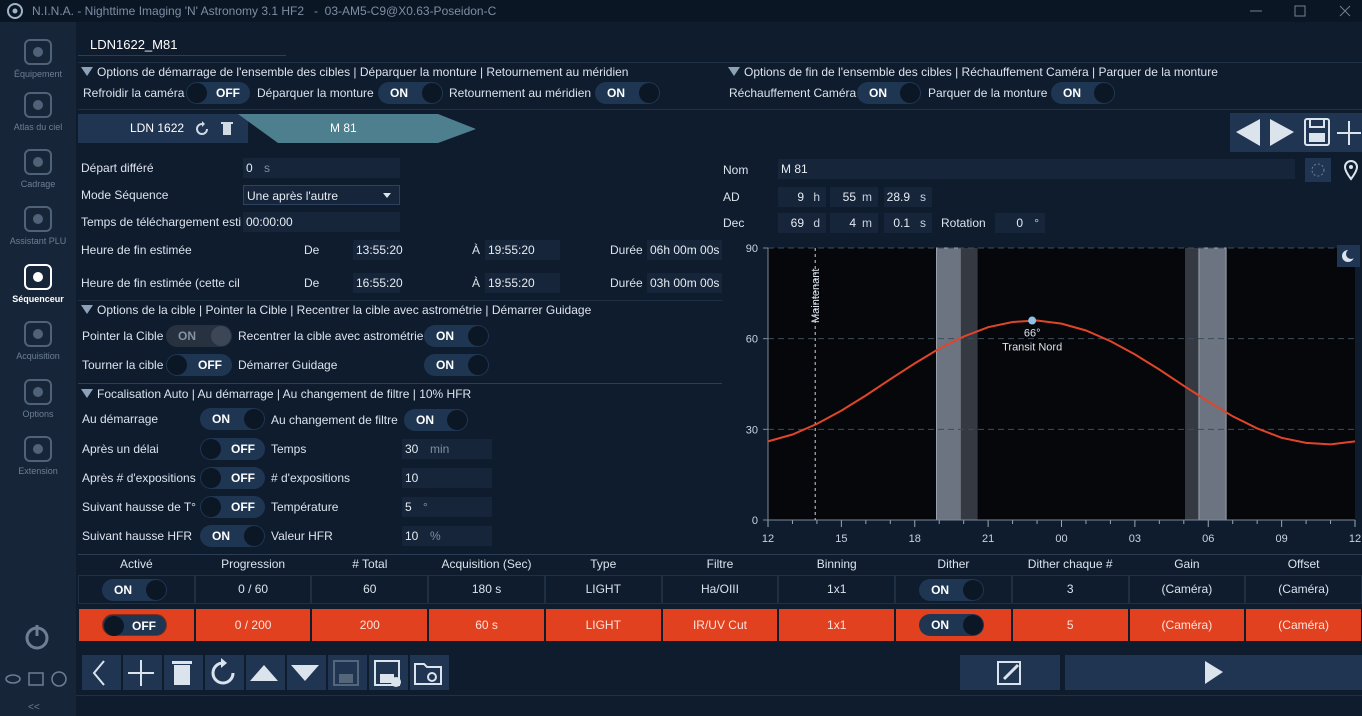 This screenshot has height=716, width=1362. Describe the element at coordinates (1282, 132) in the screenshot. I see `nav-next` at that location.